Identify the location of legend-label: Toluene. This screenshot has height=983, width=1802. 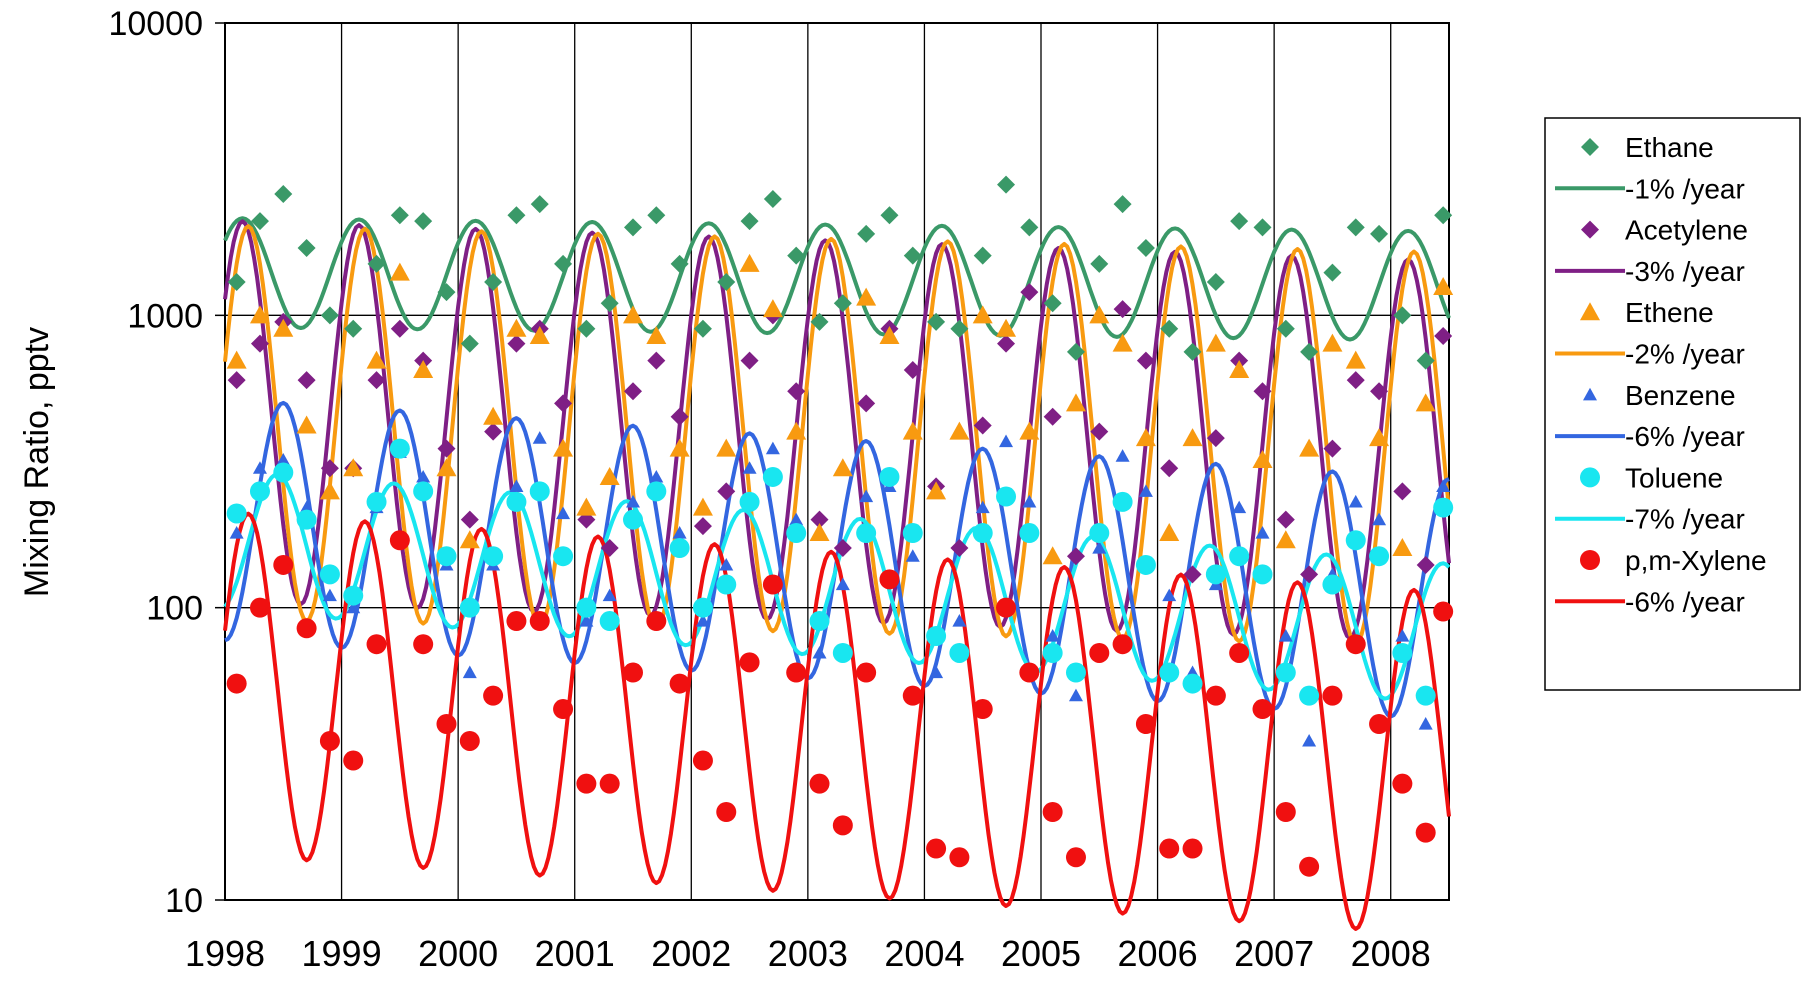
(1674, 477).